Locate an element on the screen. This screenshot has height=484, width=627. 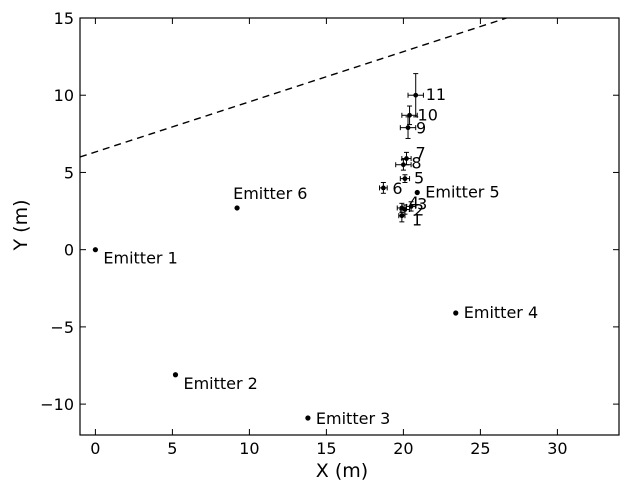
measurement-label: 8 is located at coordinates (416, 163).